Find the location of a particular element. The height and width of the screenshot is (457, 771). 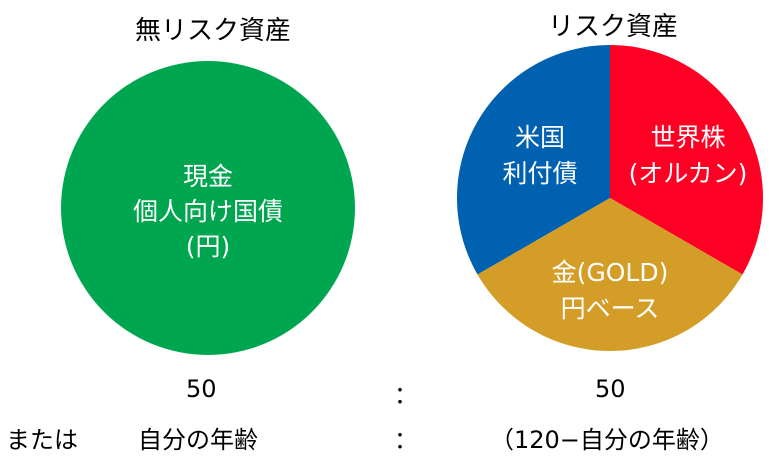

slice-world-stocks-label-2: (オルカン) is located at coordinates (688, 173).